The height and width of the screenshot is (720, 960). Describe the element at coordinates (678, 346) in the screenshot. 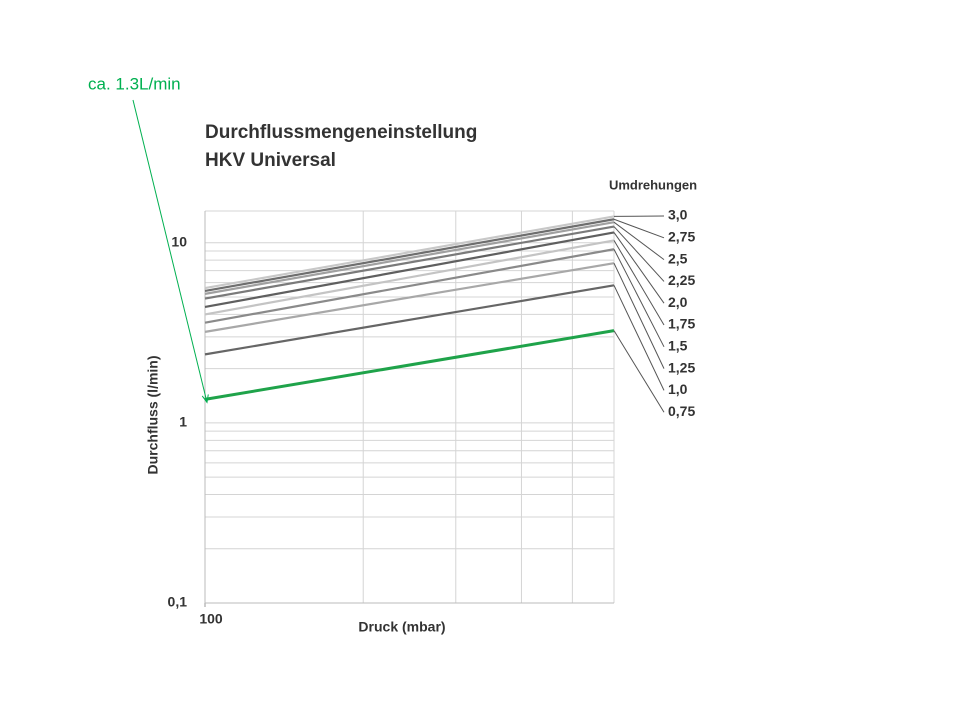

I see `legend-label: 1,5` at that location.